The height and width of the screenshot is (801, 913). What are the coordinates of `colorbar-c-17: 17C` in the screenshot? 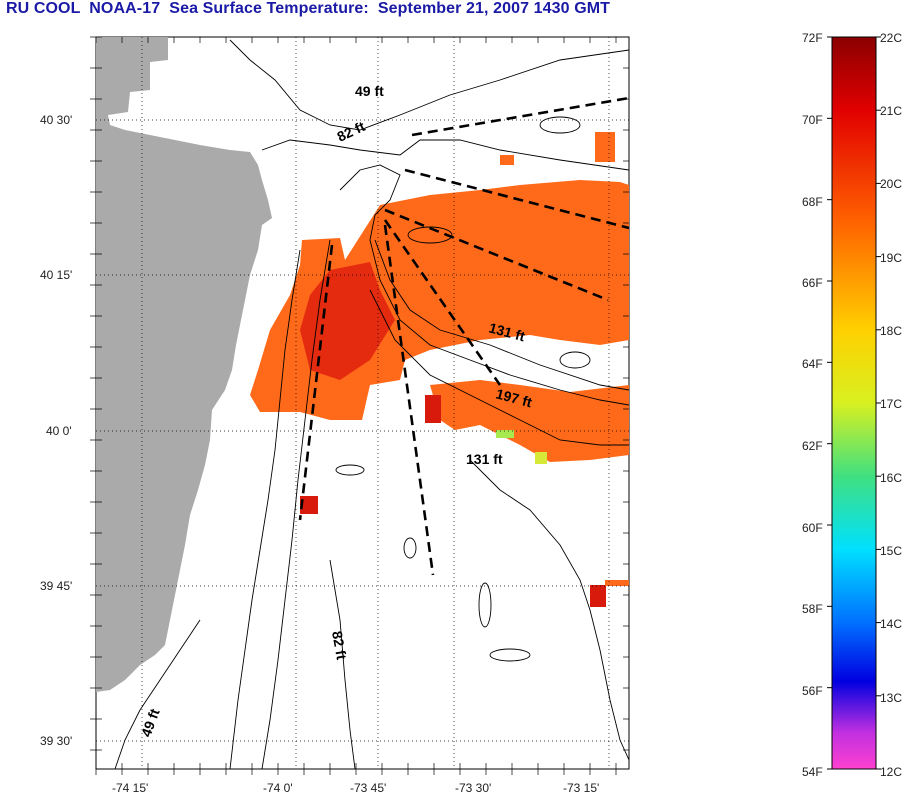 It's located at (891, 404).